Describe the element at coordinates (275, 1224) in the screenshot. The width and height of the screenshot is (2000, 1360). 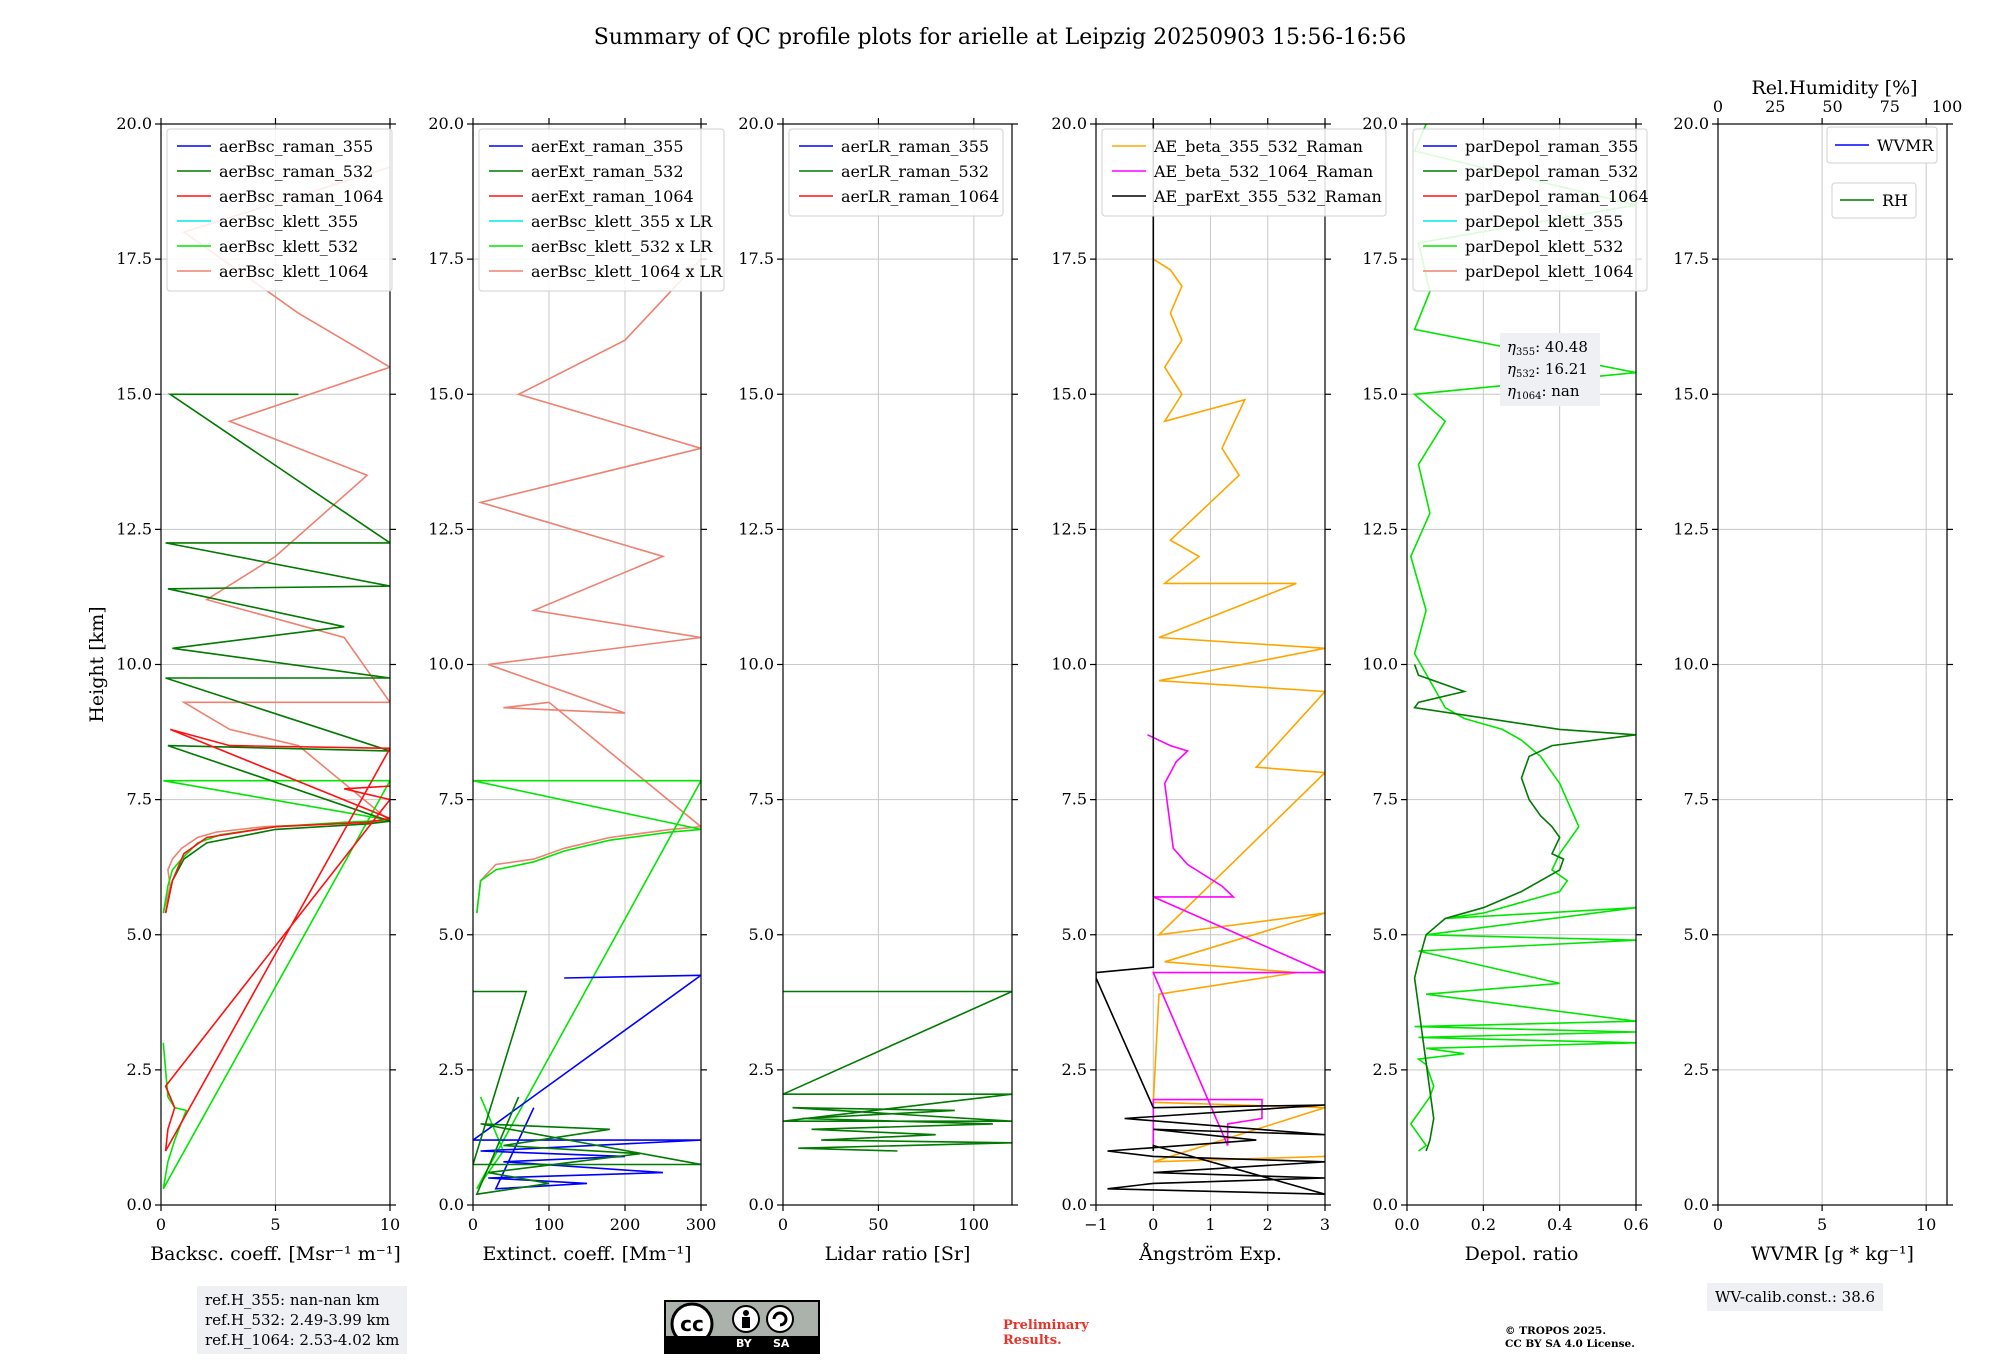
I see `x-tick-label: 5` at that location.